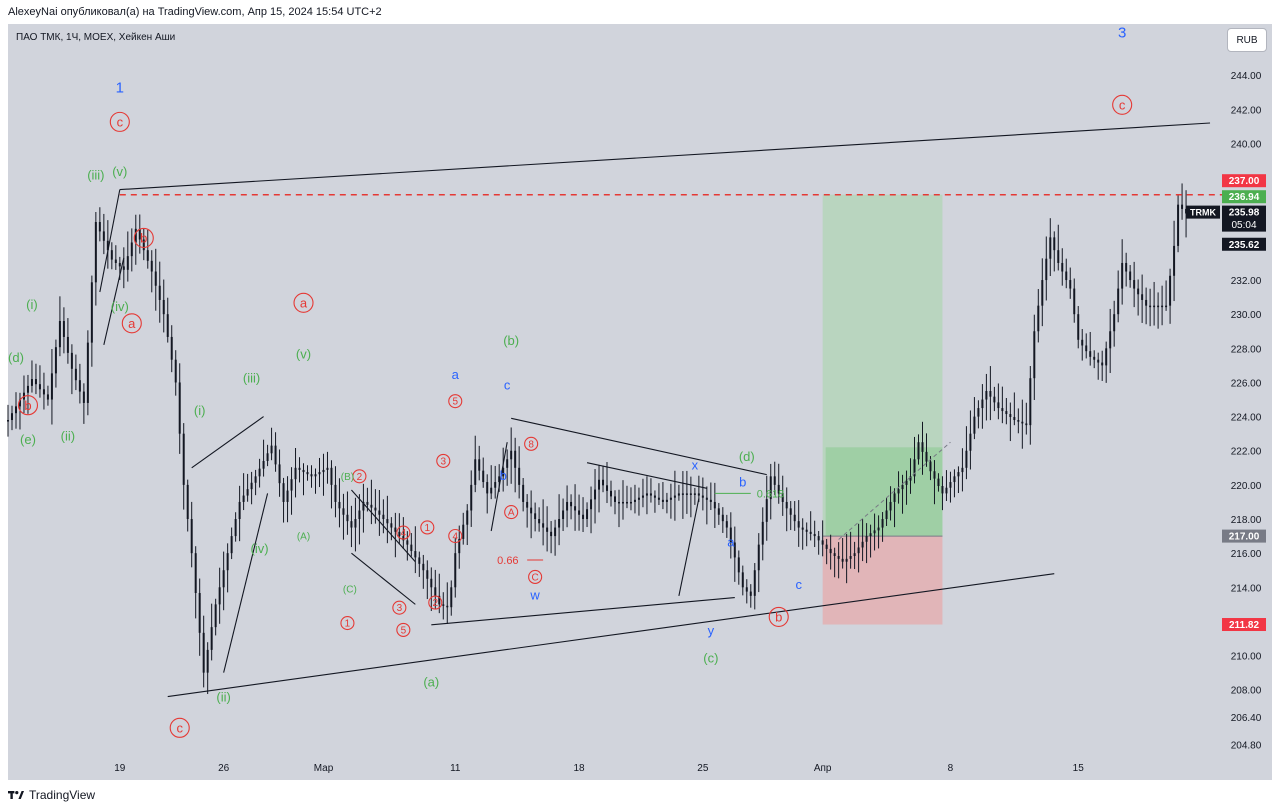 The width and height of the screenshot is (1280, 811). I want to click on price-tag-text: 236.94, so click(1244, 197).